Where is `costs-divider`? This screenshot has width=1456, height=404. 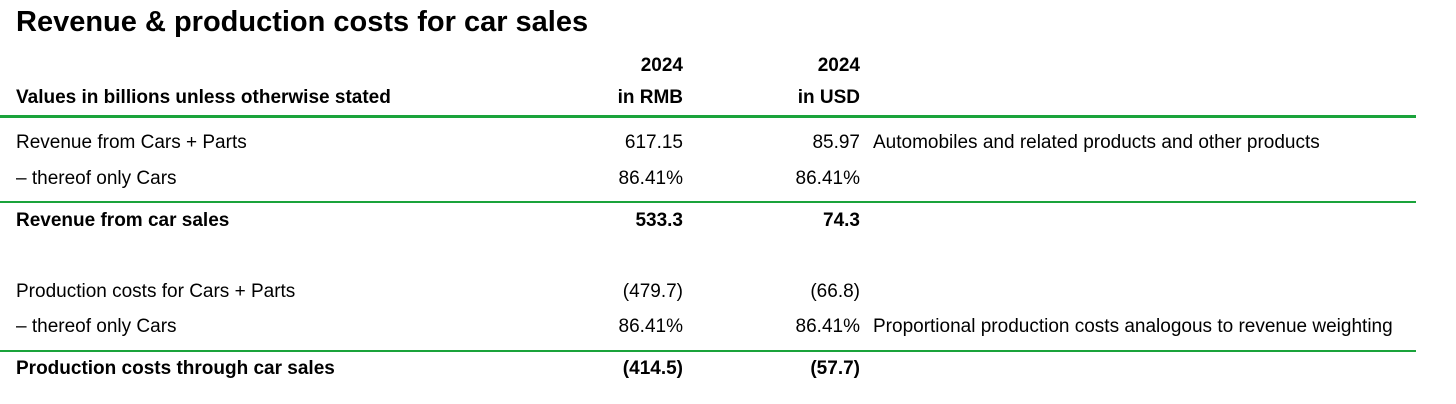 costs-divider is located at coordinates (708, 351).